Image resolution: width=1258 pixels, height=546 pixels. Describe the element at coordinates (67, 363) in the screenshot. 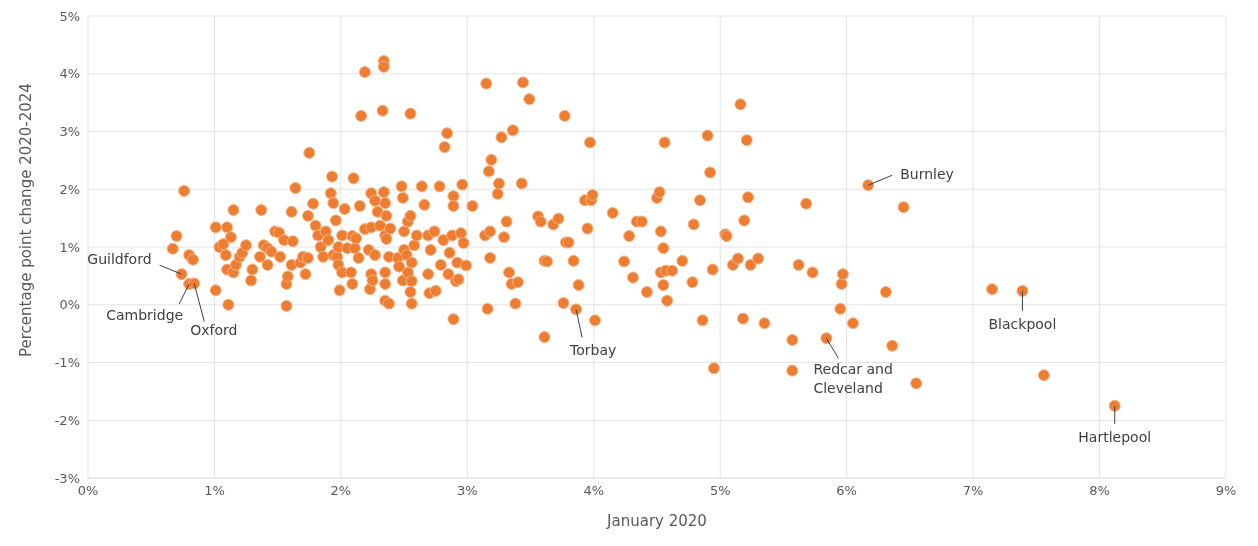

I see `y-tick-label: -1%` at that location.